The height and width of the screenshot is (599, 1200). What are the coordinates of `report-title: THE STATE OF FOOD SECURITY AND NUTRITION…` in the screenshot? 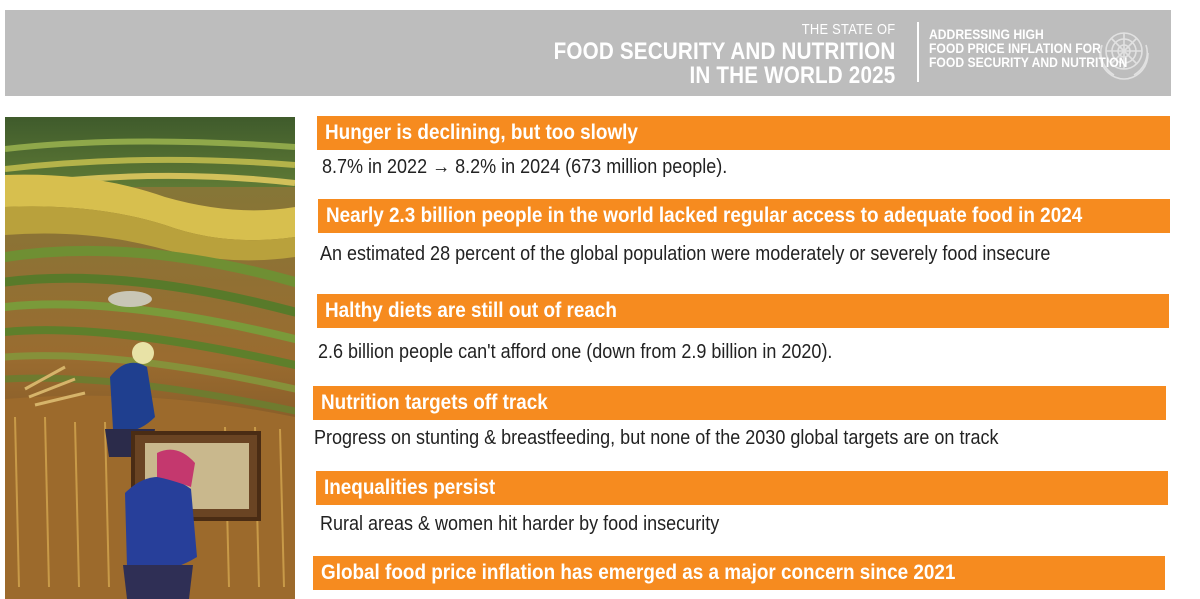 It's located at (724, 55).